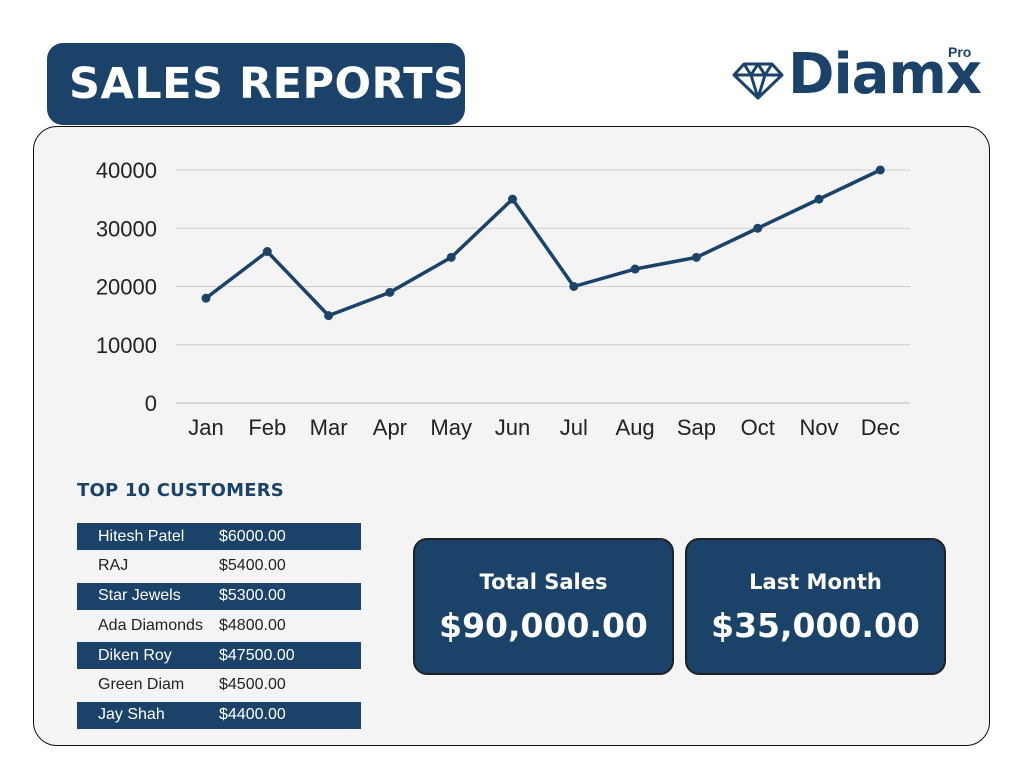  Describe the element at coordinates (815, 582) in the screenshot. I see `last-month-label: Last Month` at that location.